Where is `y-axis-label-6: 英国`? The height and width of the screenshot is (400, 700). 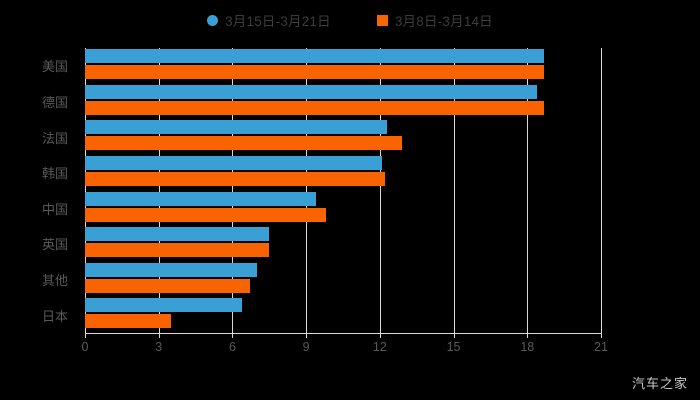
y-axis-label-6: 英国 is located at coordinates (54, 245).